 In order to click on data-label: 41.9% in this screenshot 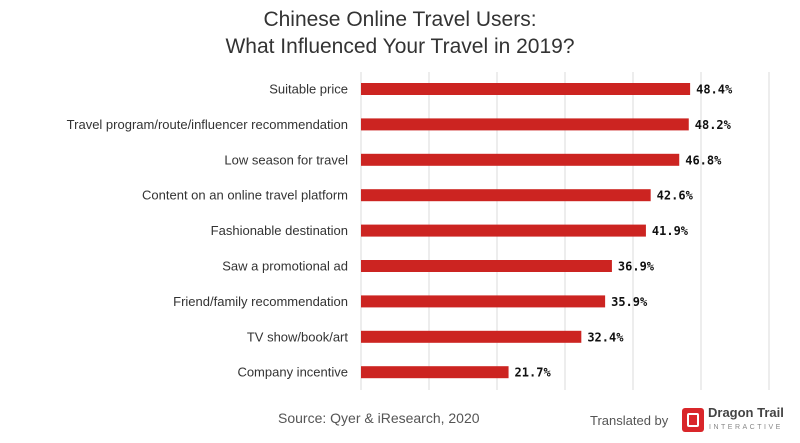, I will do `click(670, 231)`.